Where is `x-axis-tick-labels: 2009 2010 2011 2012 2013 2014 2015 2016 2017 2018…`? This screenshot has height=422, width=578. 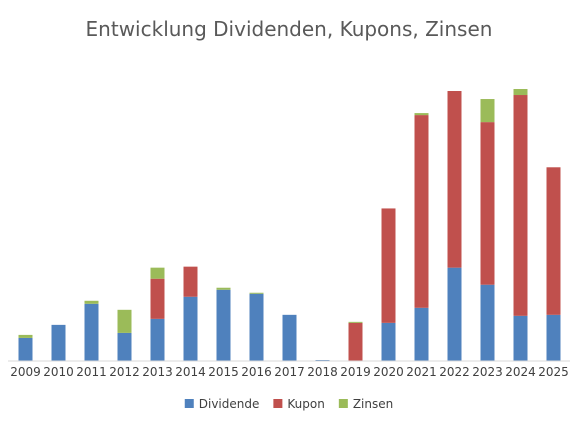
x-axis-tick-labels: 2009 2010 2011 2012 2013 2014 2015 2016 2017 2018… is located at coordinates (289, 372).